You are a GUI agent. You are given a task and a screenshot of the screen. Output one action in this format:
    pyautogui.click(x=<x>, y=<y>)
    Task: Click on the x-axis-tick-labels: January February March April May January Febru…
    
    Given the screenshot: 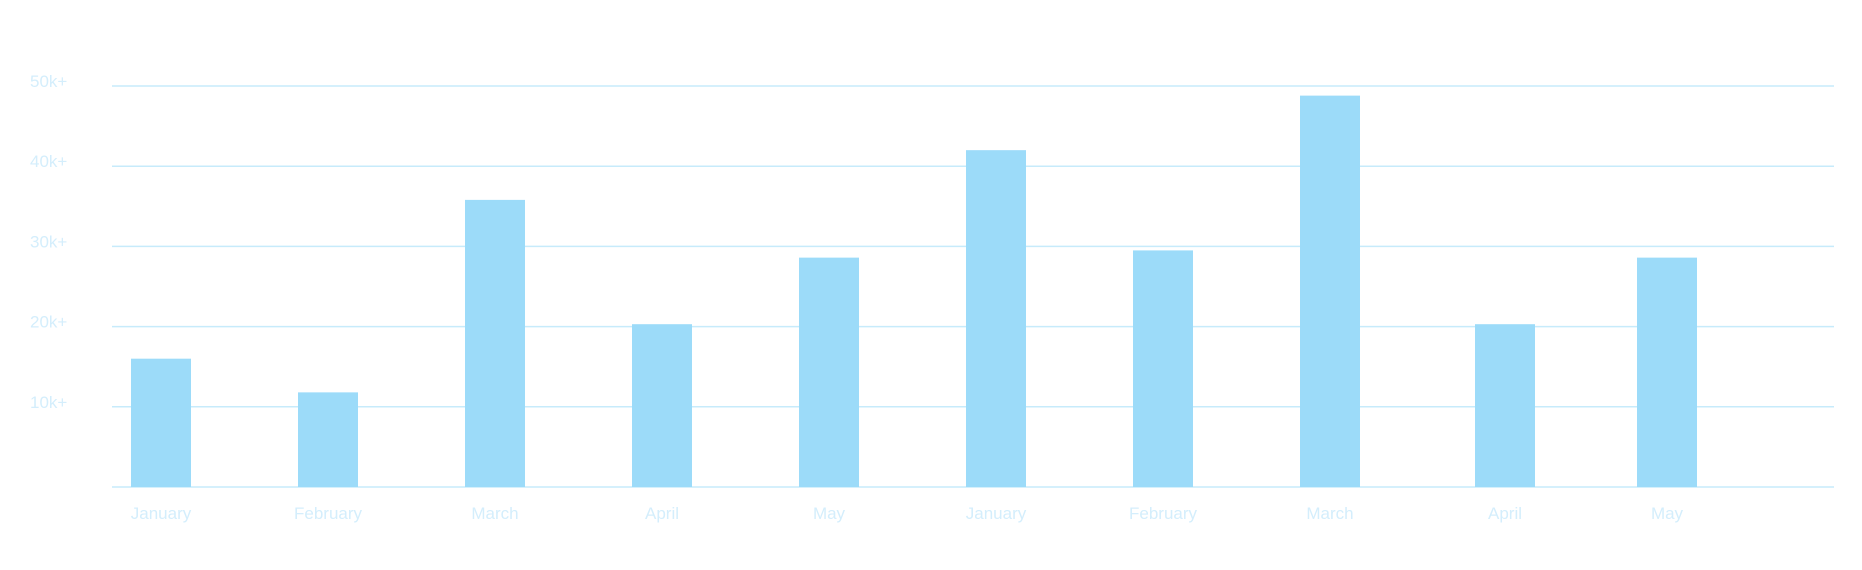 What is the action you would take?
    pyautogui.click(x=907, y=513)
    